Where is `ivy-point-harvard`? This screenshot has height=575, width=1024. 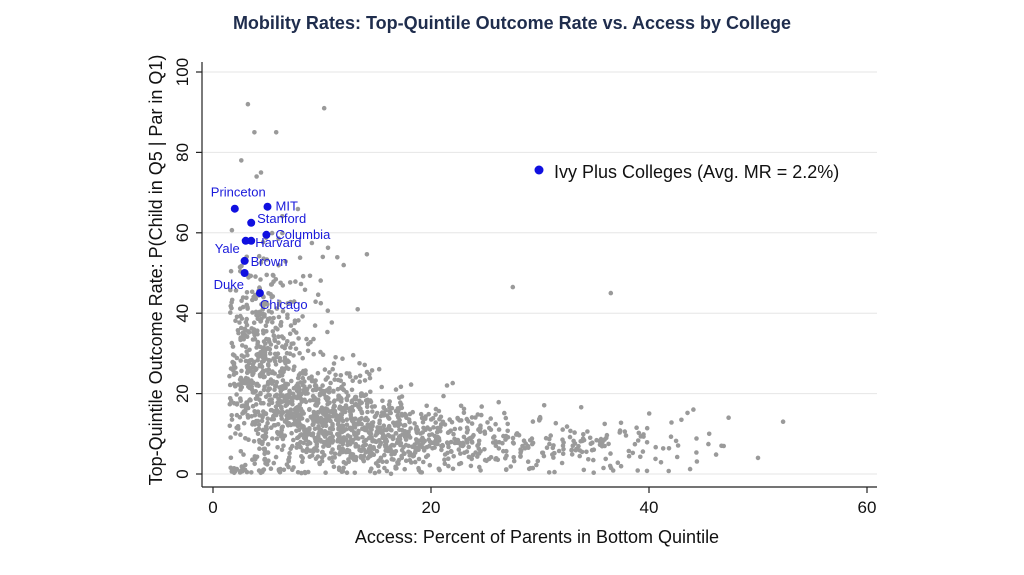
ivy-point-harvard is located at coordinates (251, 240).